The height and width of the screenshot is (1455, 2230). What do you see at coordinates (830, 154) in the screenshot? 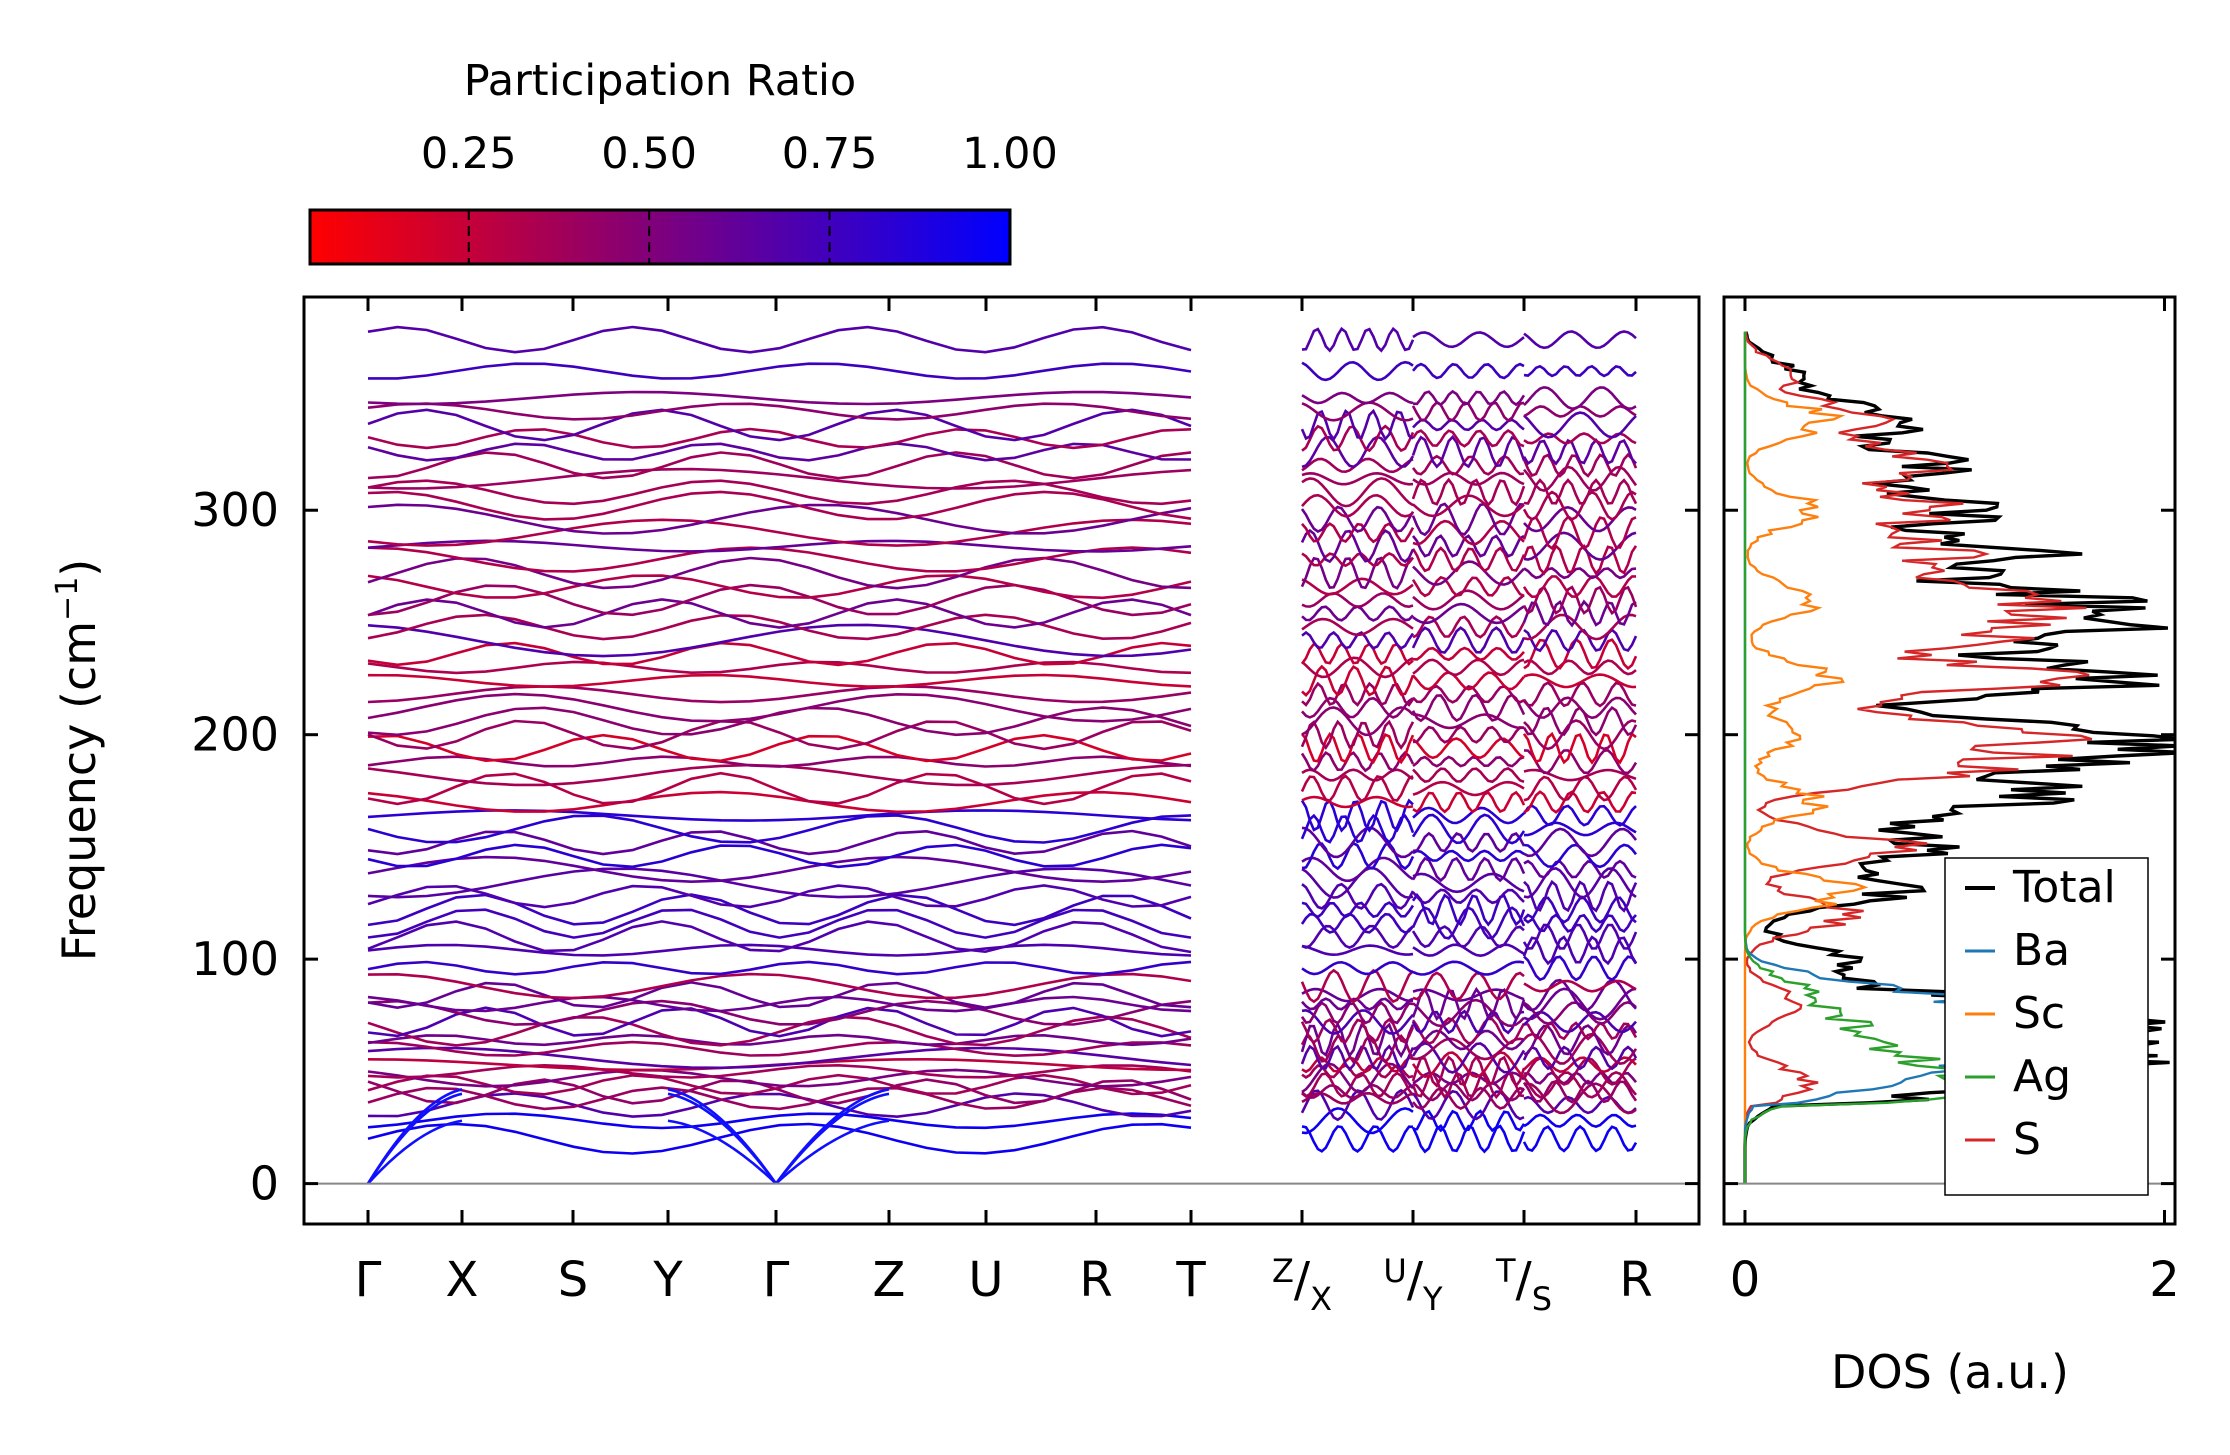
I see `colorbar-tick-label: 0.75` at bounding box center [830, 154].